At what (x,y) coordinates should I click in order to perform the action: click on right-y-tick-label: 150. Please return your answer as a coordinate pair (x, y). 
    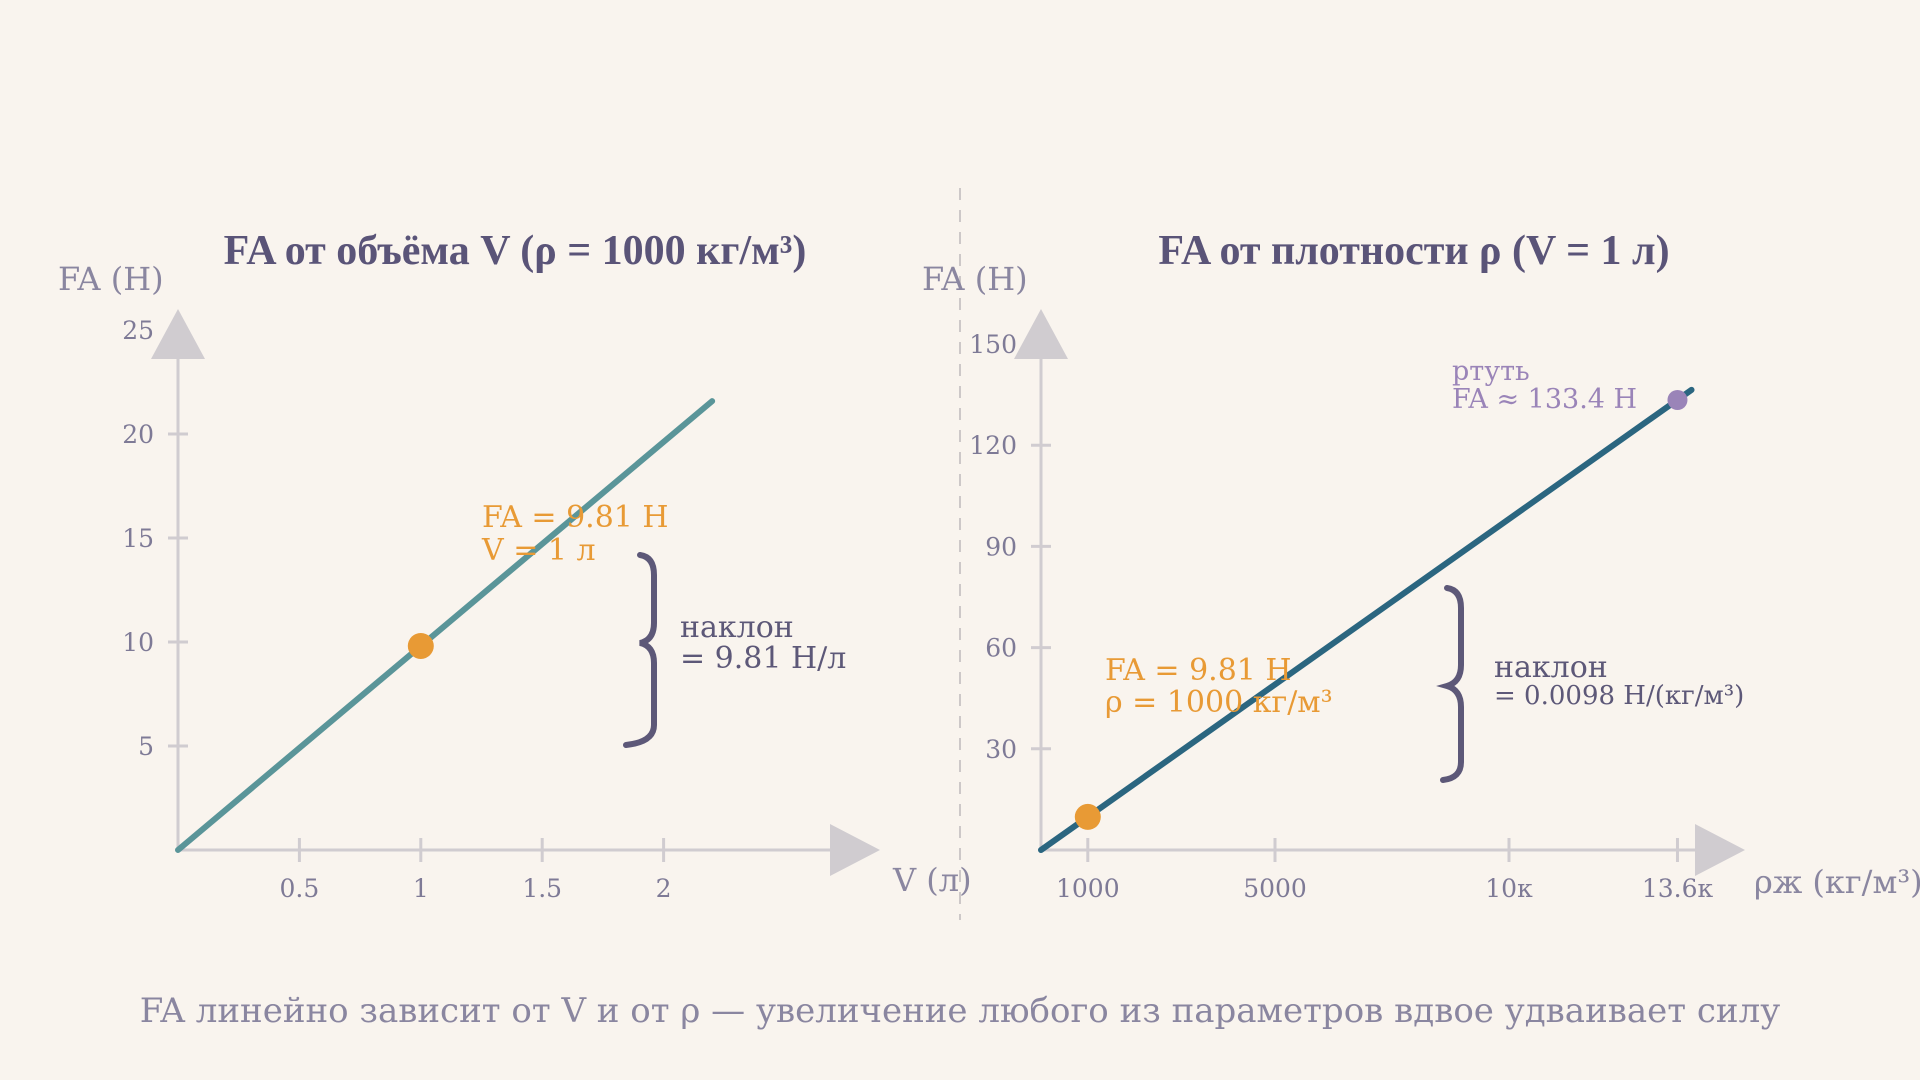
    Looking at the image, I should click on (993, 344).